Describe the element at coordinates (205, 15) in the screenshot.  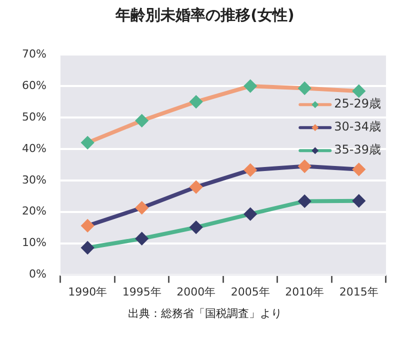
I see `chart-title: 年齢別未婚率の推移(女性)` at that location.